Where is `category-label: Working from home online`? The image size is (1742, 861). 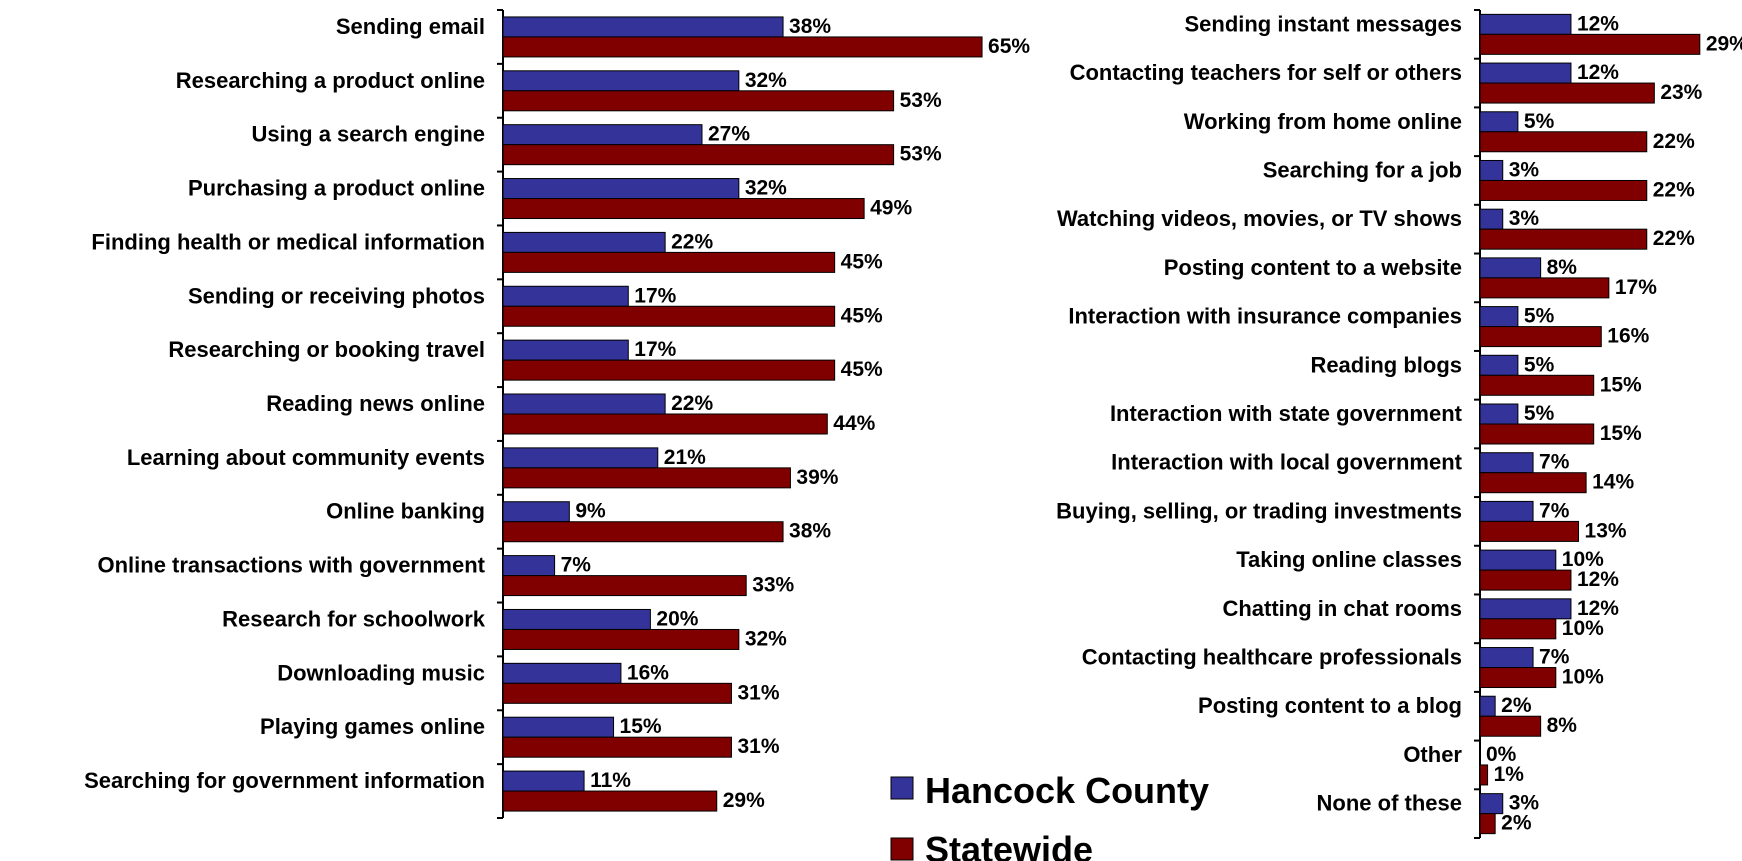
category-label: Working from home online is located at coordinates (1323, 121).